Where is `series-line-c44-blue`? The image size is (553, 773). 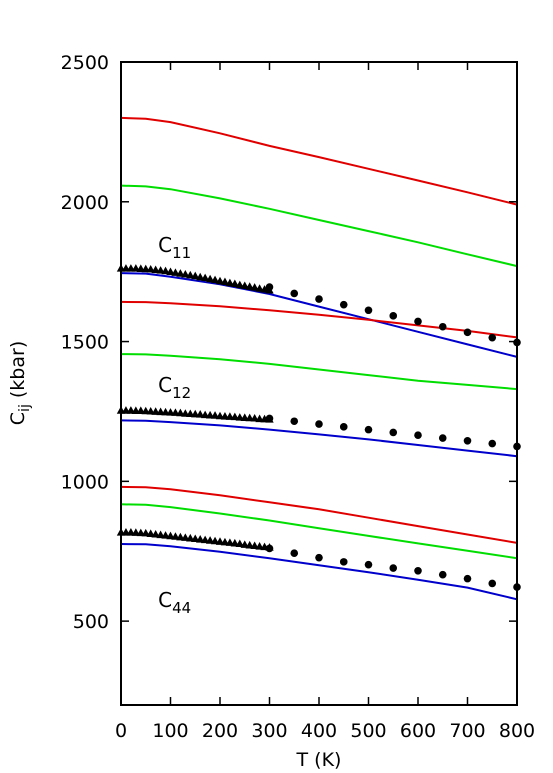
series-line-c44-blue is located at coordinates (319, 572).